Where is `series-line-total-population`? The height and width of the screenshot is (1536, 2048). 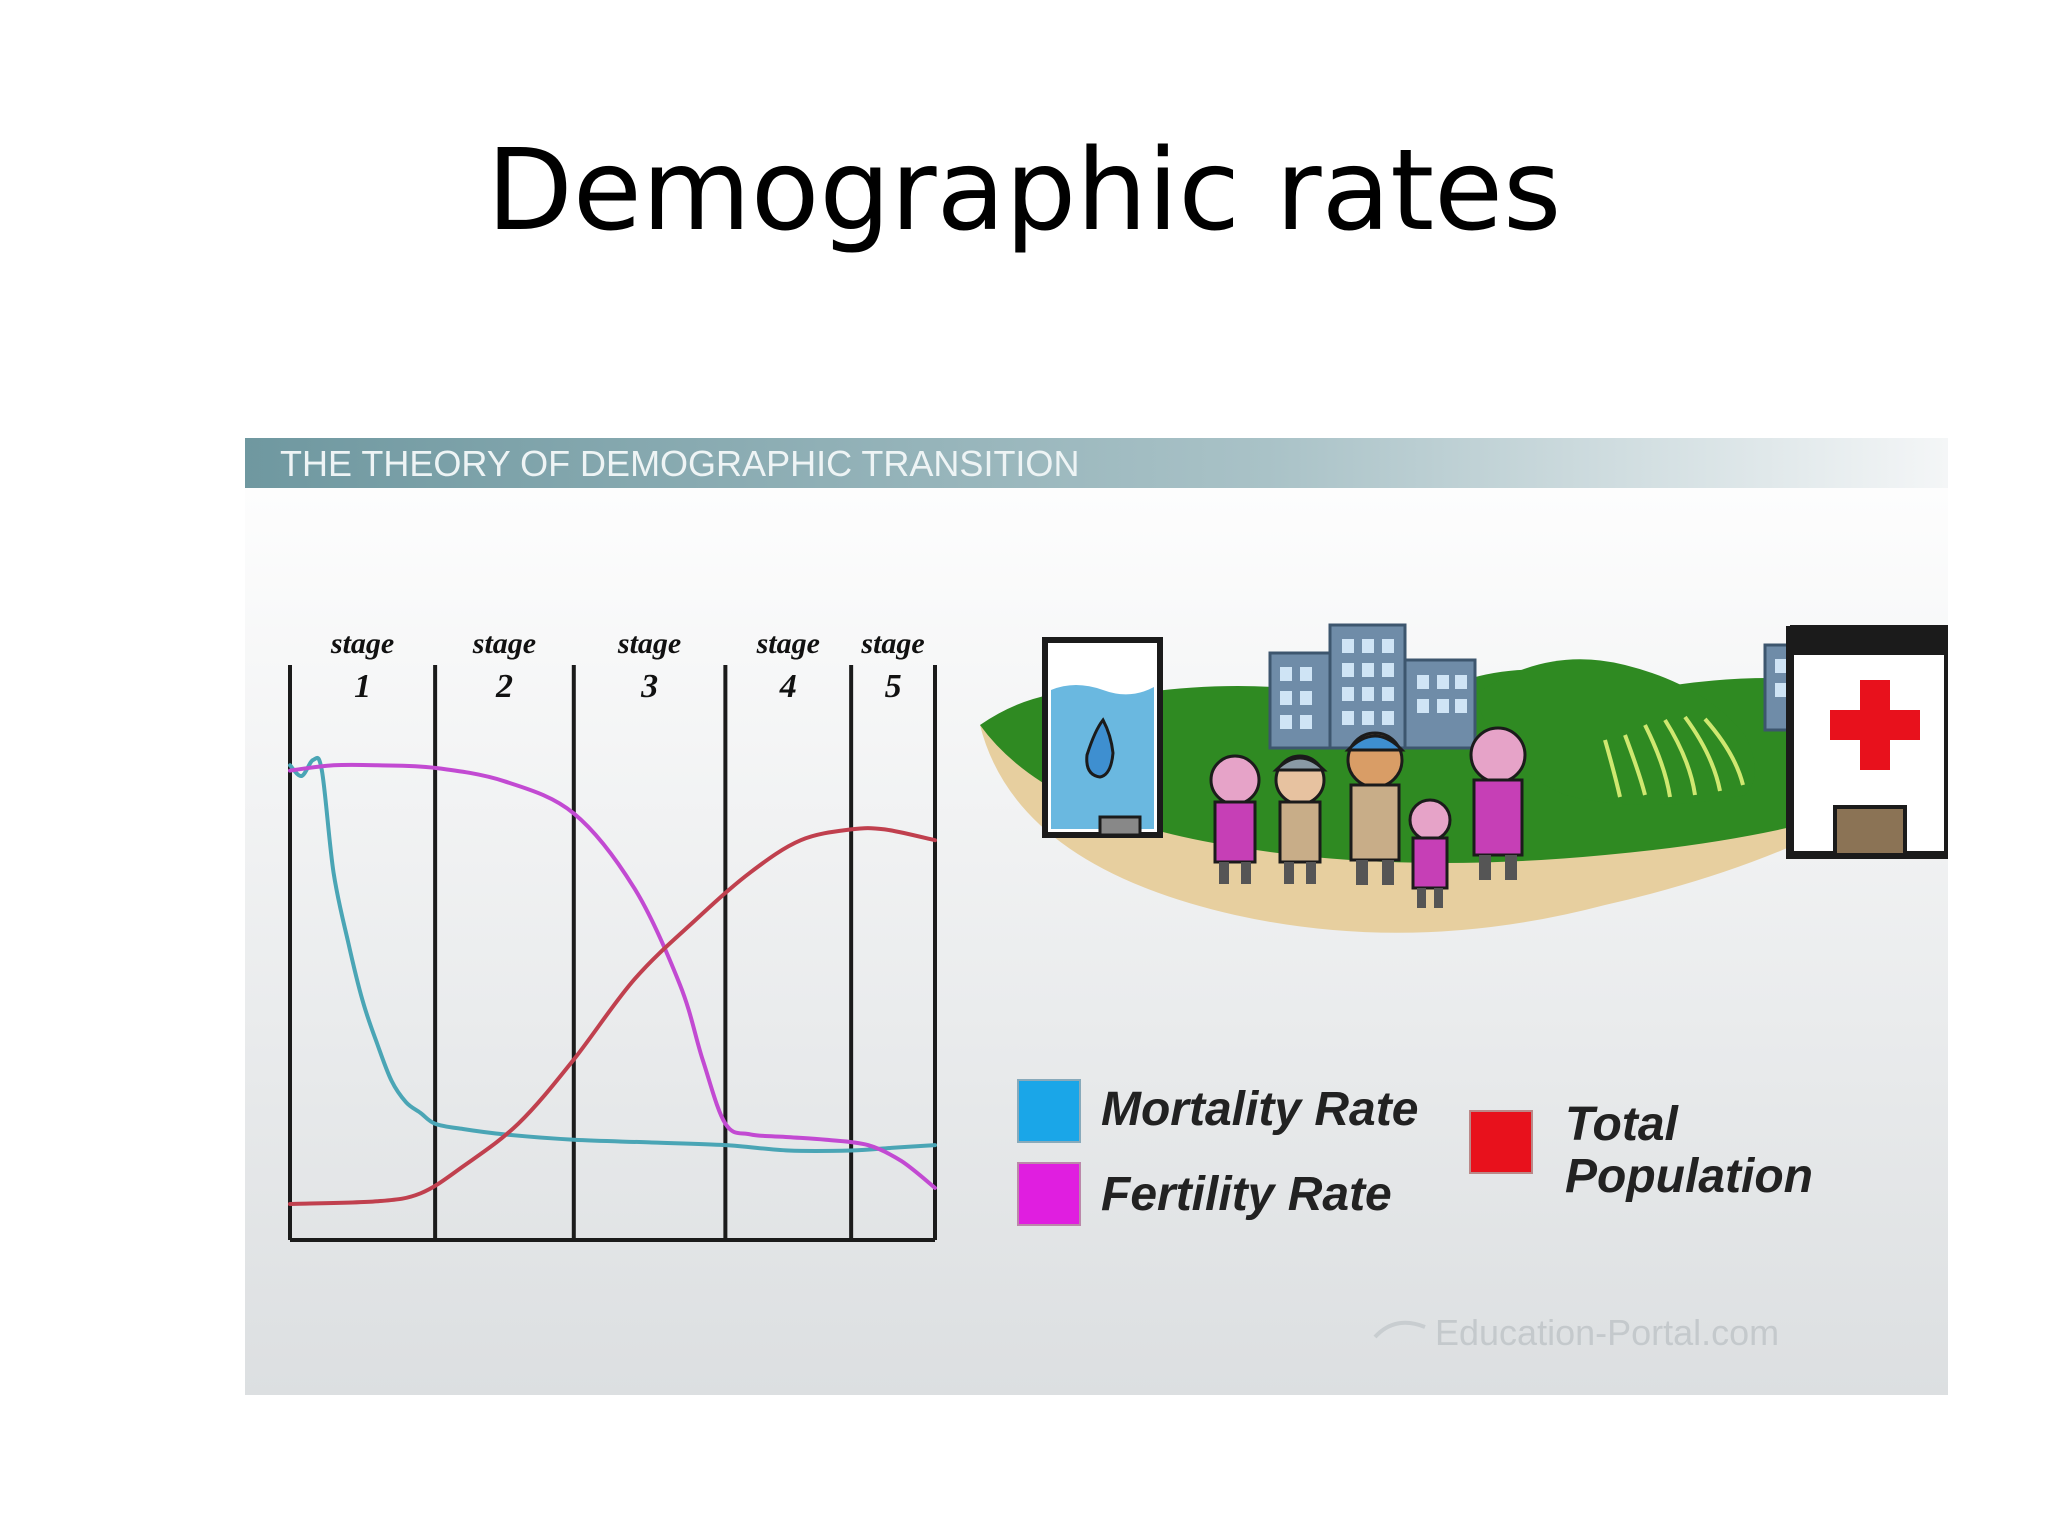 series-line-total-population is located at coordinates (612, 1016).